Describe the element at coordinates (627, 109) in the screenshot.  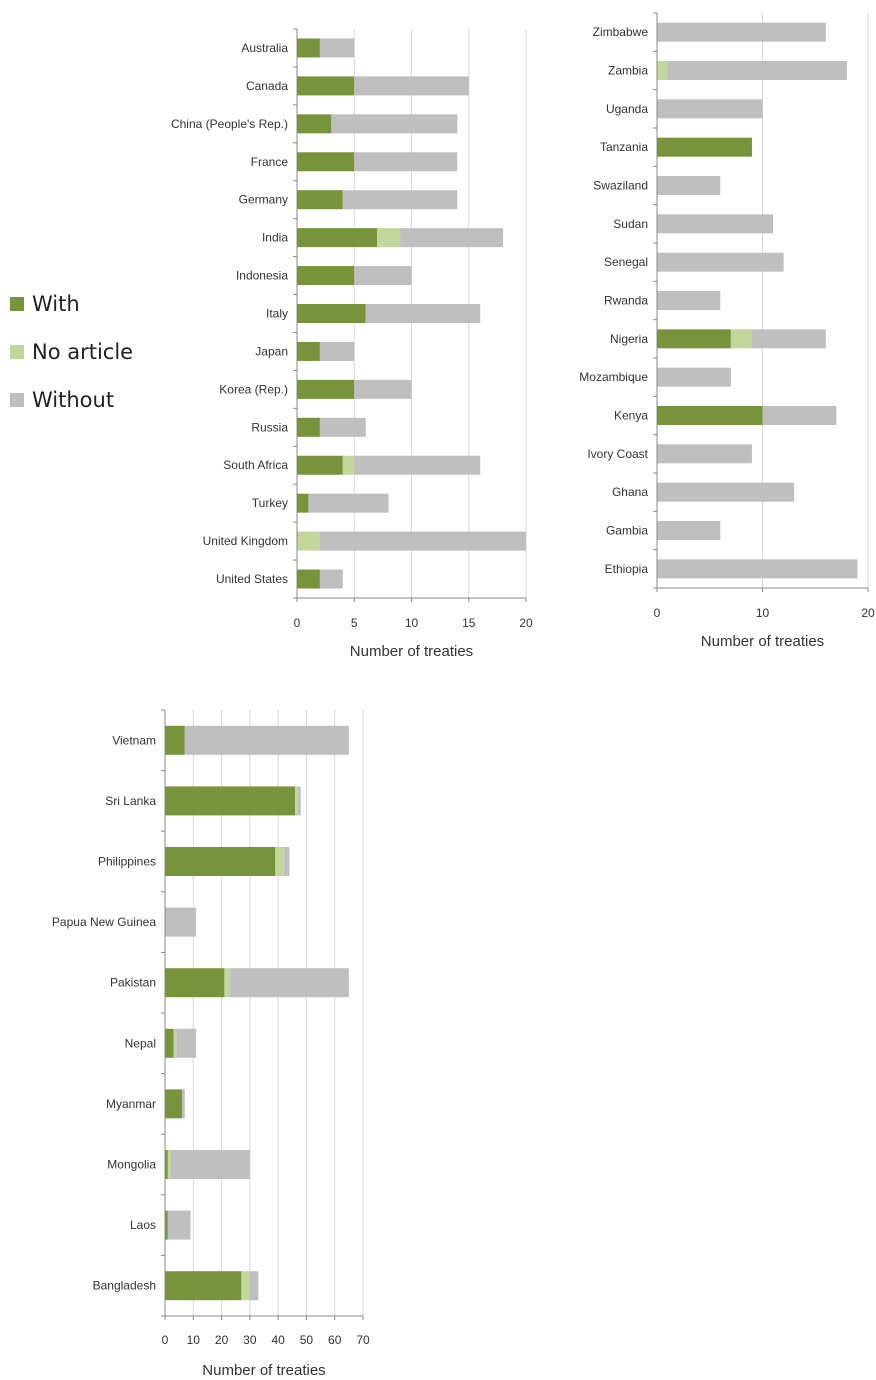
I see `category-label-uganda: Uganda` at that location.